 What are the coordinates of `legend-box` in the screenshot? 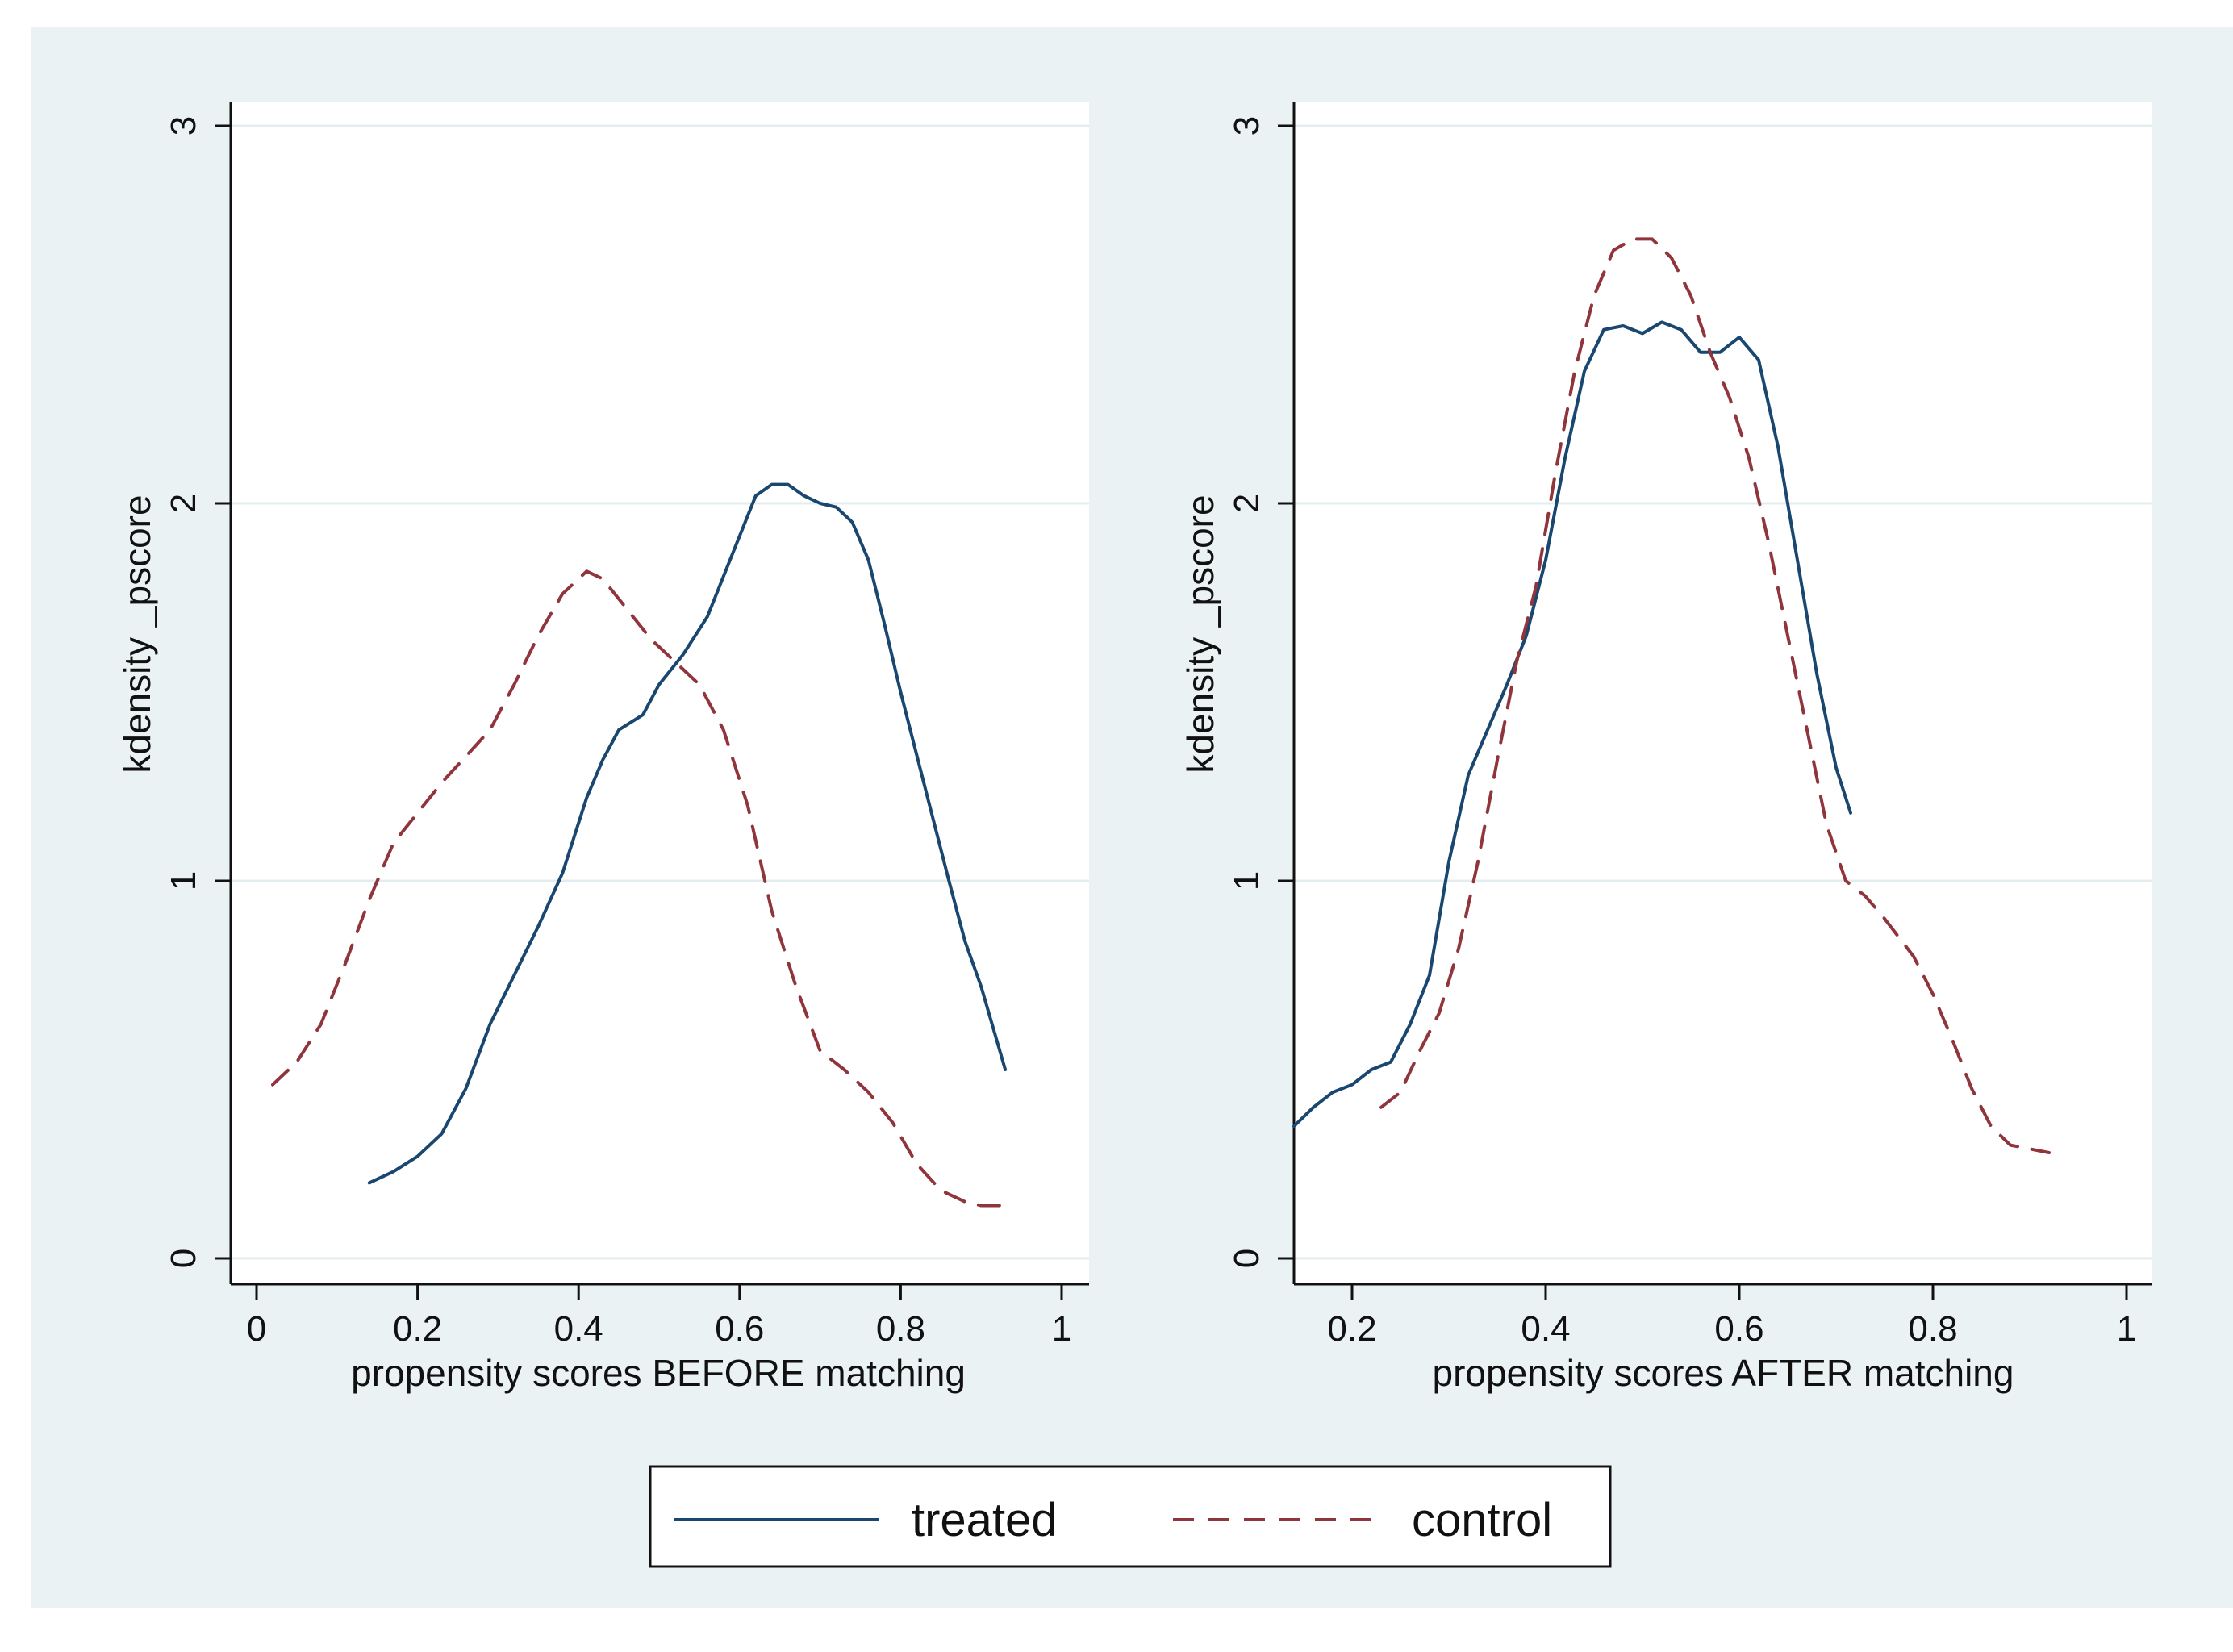 It's located at (1130, 1516).